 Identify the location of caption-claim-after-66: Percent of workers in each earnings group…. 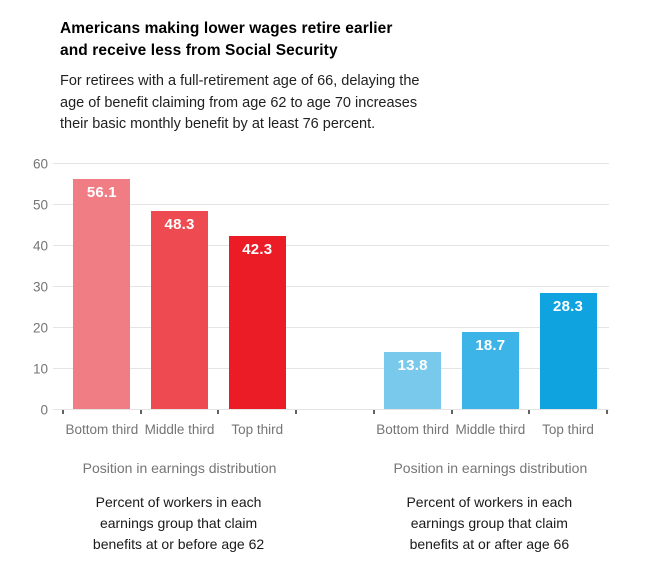
(489, 523).